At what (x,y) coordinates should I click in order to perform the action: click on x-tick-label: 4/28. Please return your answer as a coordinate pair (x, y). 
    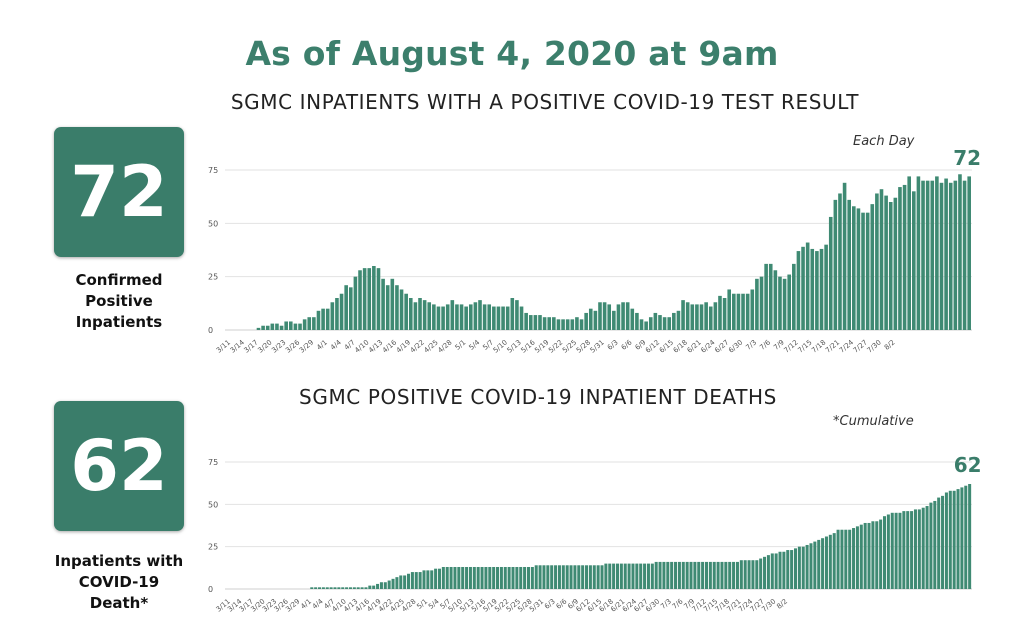
    Looking at the image, I should click on (444, 346).